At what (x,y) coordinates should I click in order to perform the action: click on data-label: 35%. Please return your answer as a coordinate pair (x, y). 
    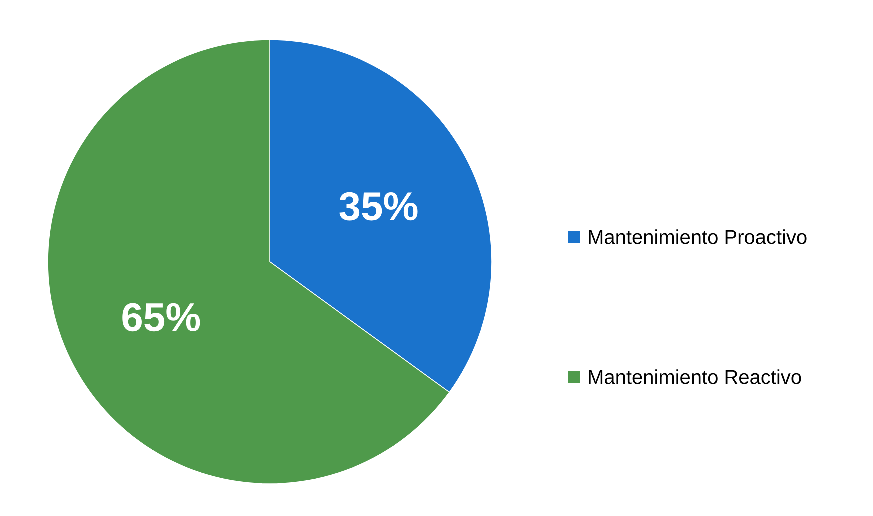
    Looking at the image, I should click on (379, 206).